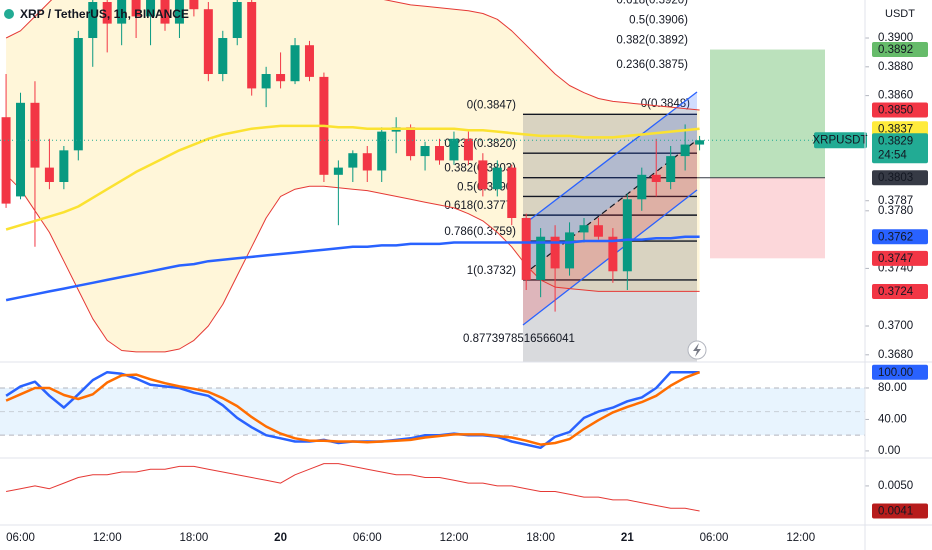 This screenshot has width=932, height=550. I want to click on fib-label: 0.618(0.3920), so click(652, 3).